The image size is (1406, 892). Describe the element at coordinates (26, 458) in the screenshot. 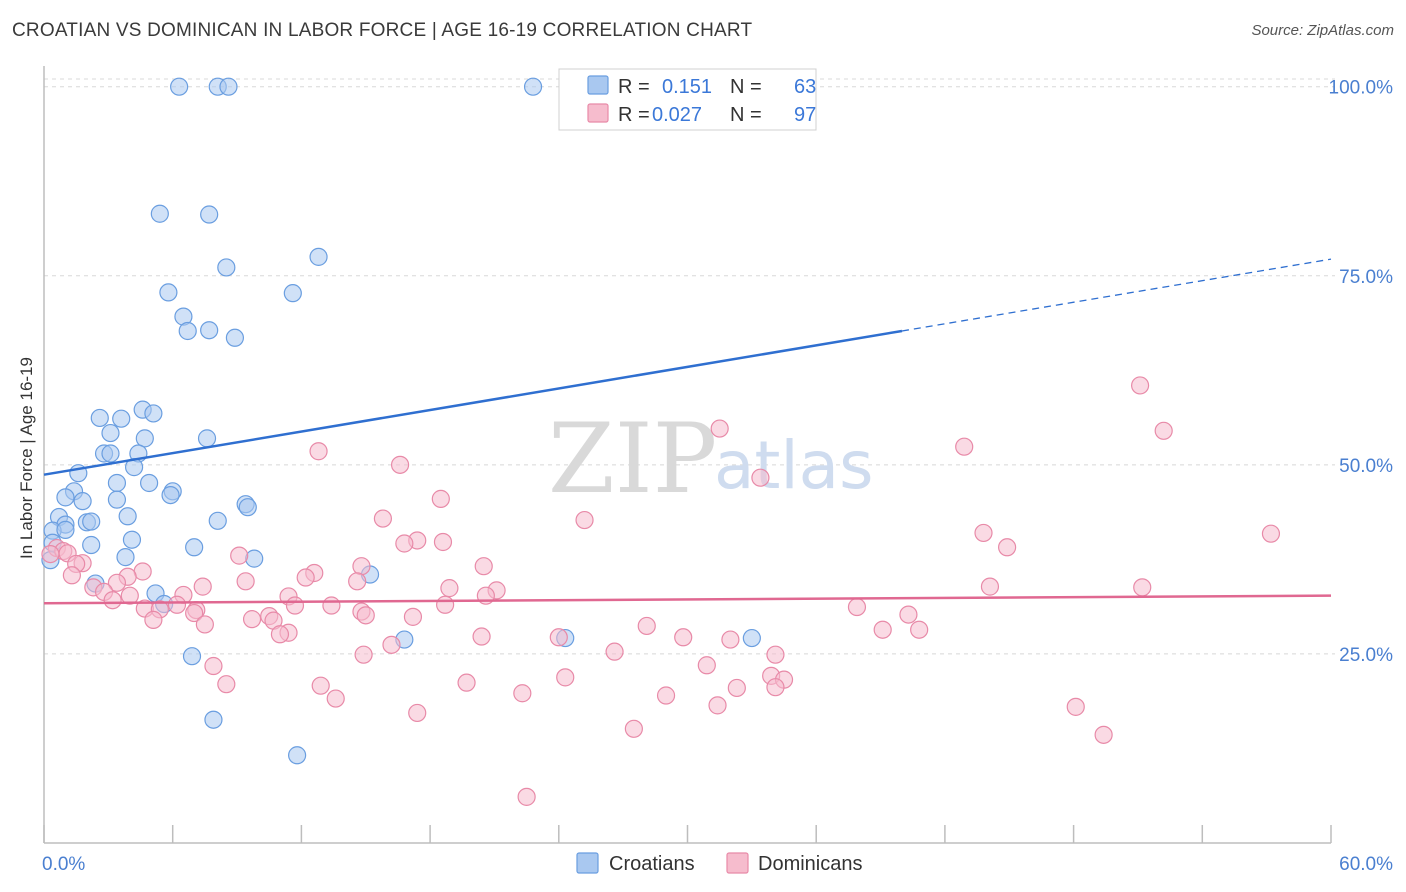

I see `y-axis-label: In Labor Force | Age 16-19` at that location.